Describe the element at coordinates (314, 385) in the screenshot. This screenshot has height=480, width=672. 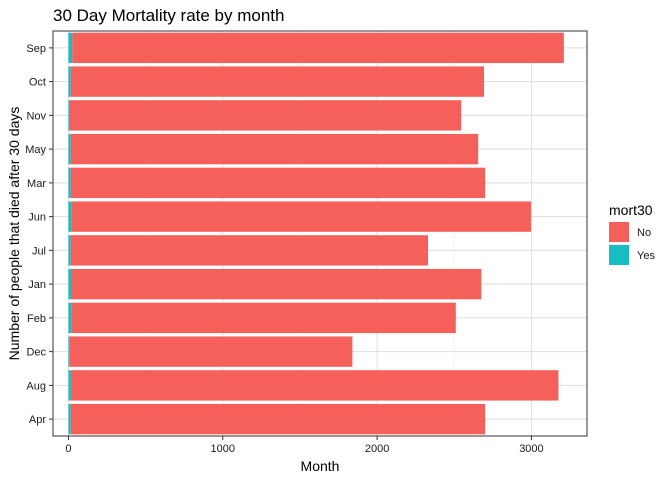
I see `bar-aug-no` at that location.